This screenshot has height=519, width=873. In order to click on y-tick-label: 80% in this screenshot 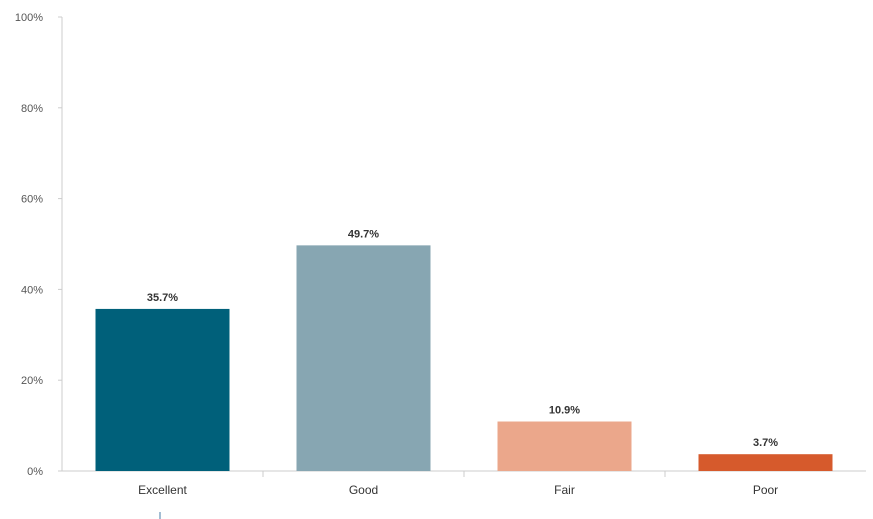, I will do `click(32, 109)`.